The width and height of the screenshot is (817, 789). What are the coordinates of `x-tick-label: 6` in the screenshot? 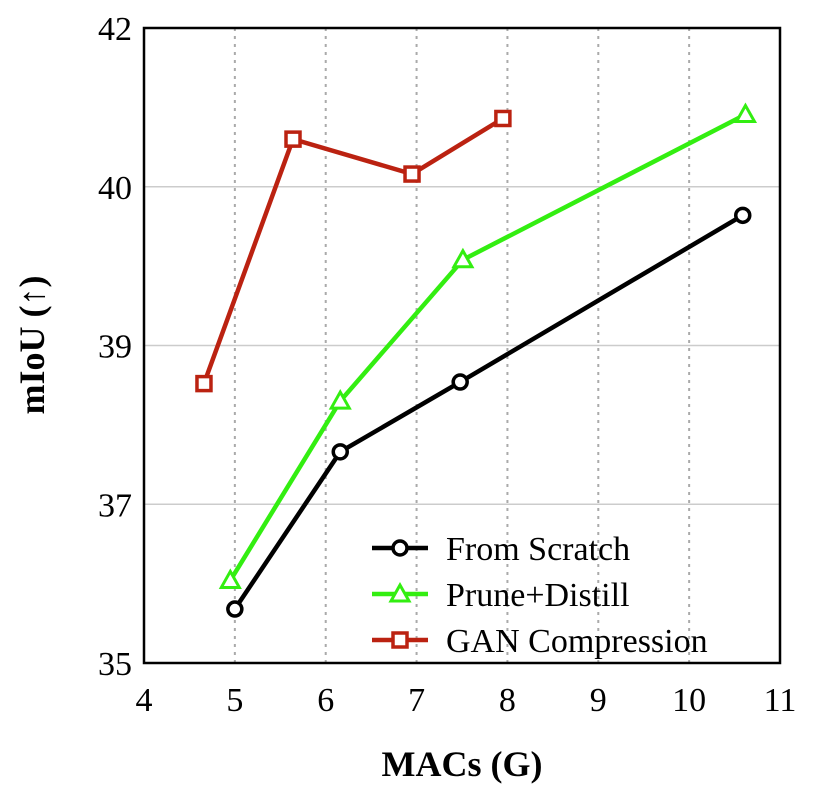 It's located at (325, 700).